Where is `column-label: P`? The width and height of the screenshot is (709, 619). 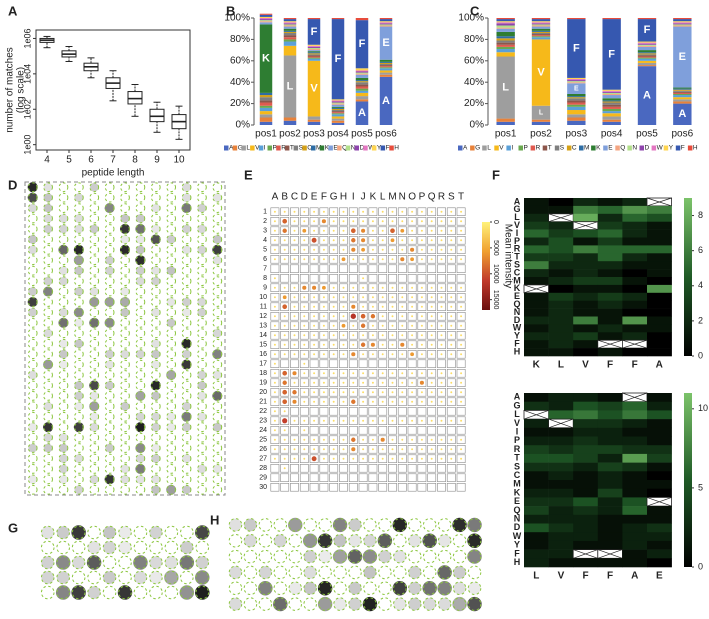 column-label: P is located at coordinates (422, 197).